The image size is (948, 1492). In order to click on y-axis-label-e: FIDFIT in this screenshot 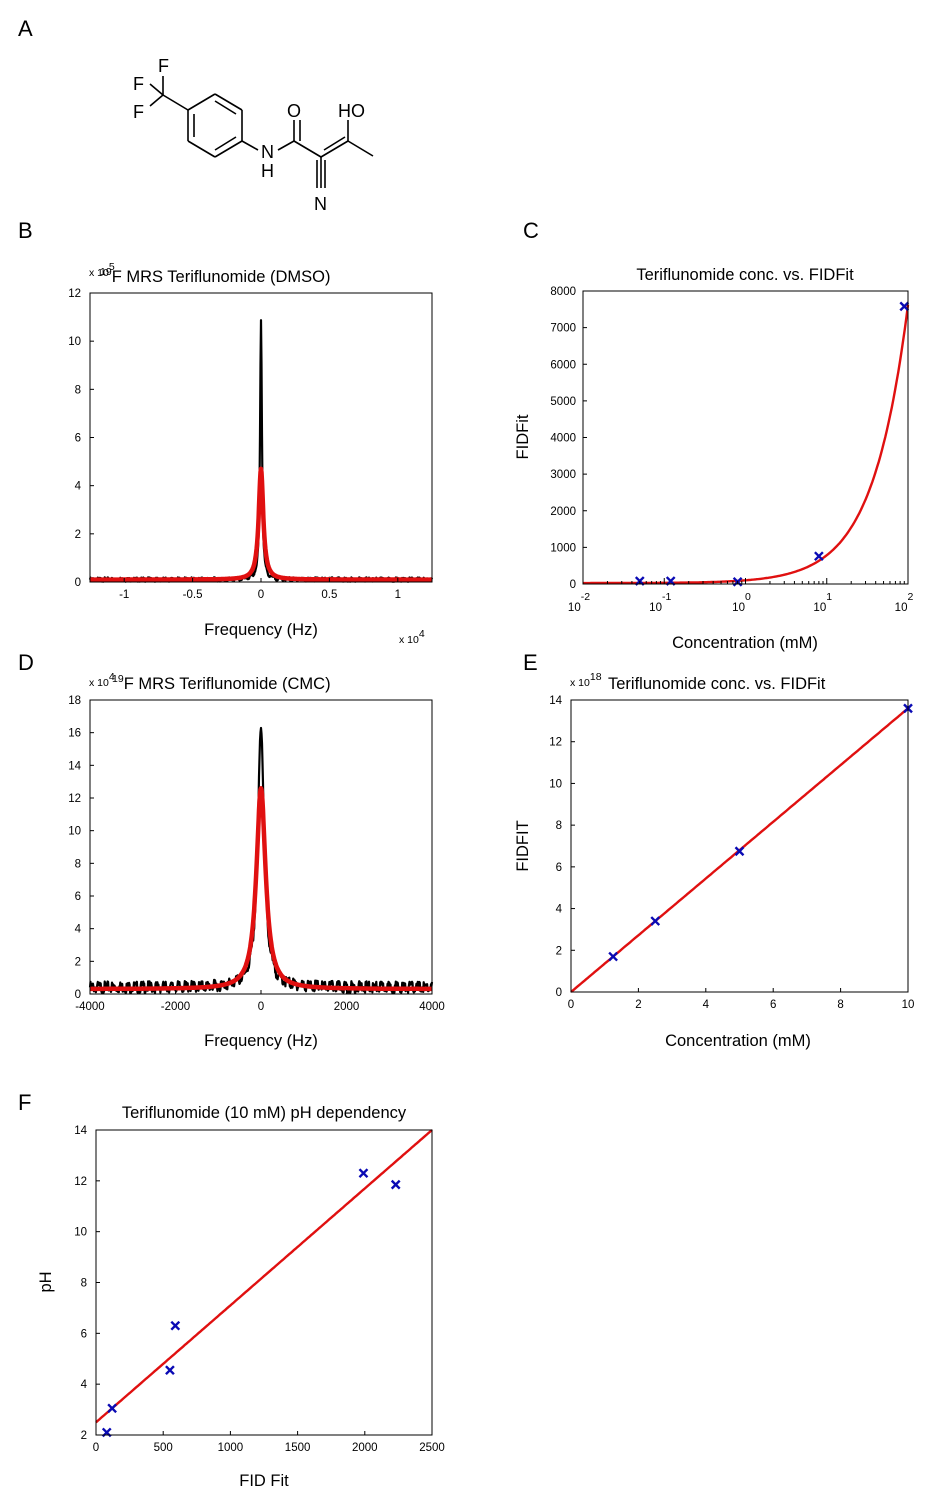, I will do `click(523, 845)`.